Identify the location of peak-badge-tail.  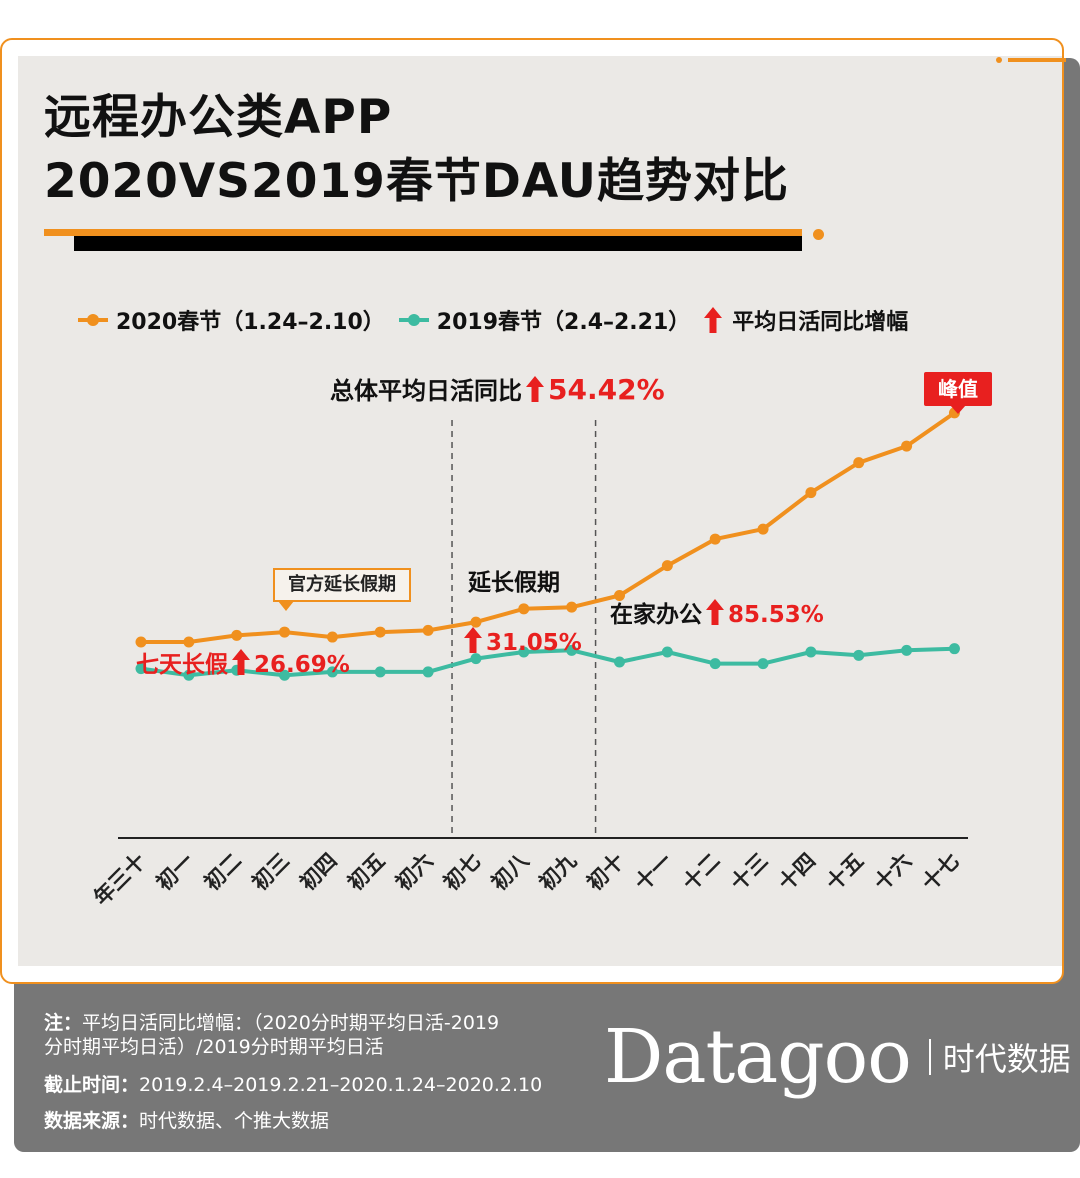
(958, 409).